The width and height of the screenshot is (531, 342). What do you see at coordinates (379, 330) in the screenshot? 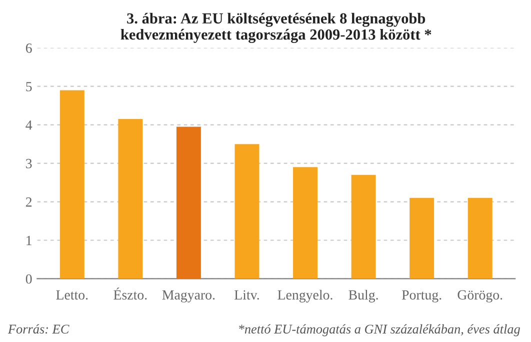
I see `text: *nettó EU-támogatás a GNI százalékában, éves átlag` at bounding box center [379, 330].